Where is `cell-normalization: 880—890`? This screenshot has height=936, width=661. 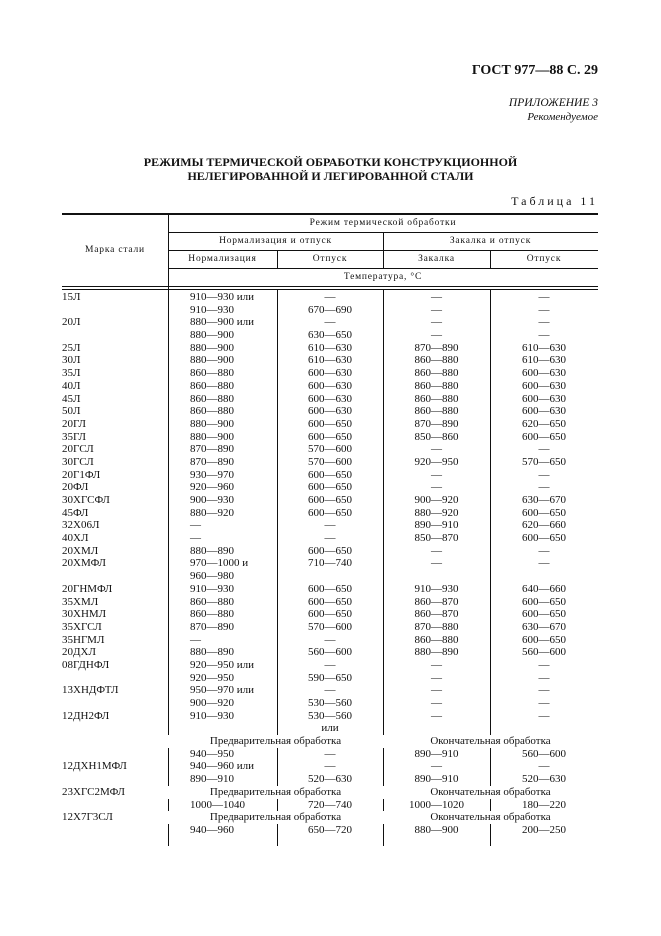 cell-normalization: 880—890 is located at coordinates (212, 652).